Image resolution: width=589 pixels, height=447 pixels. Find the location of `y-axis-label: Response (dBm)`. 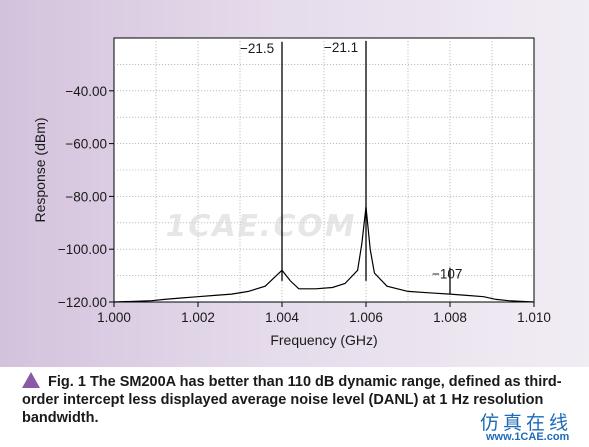

y-axis-label: Response (dBm) is located at coordinates (40, 169).